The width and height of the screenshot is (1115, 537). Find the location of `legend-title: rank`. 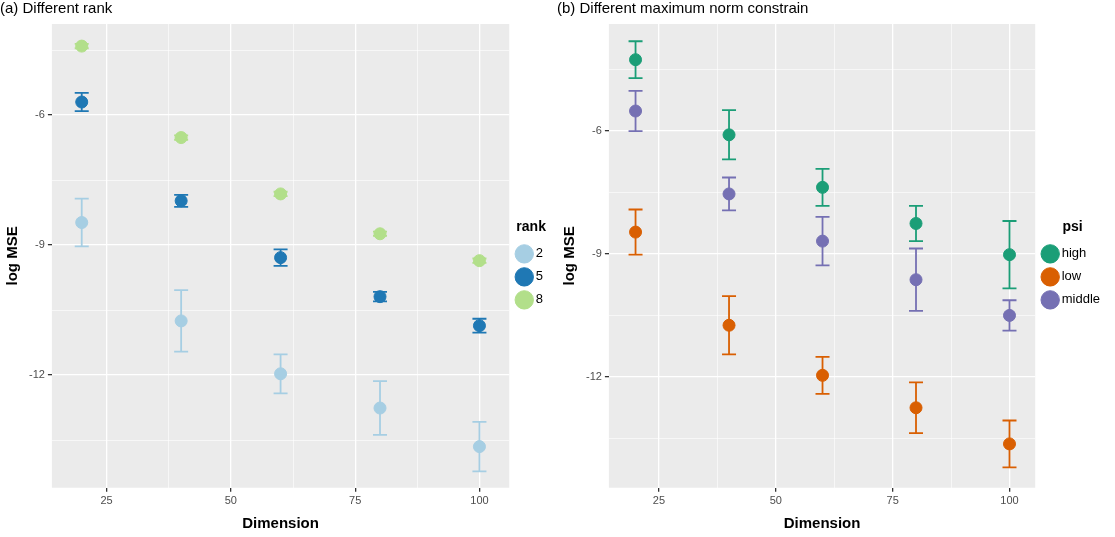

legend-title: rank is located at coordinates (531, 226).